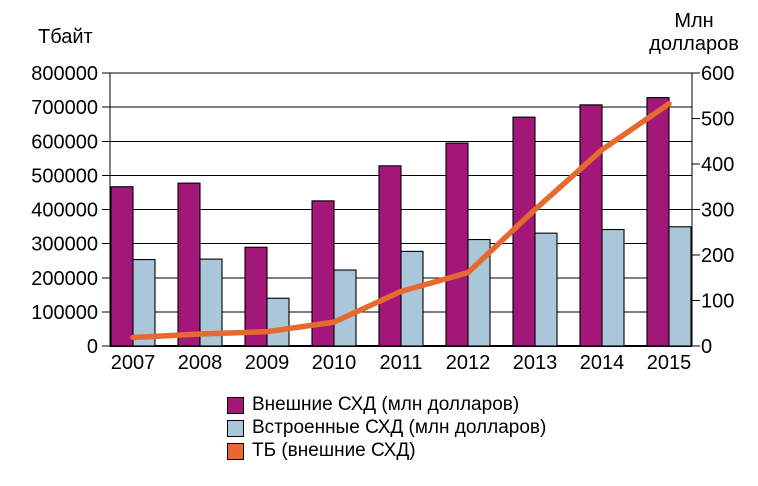 The height and width of the screenshot is (486, 758). I want to click on legend-swatch-embedded-bar, so click(235, 428).